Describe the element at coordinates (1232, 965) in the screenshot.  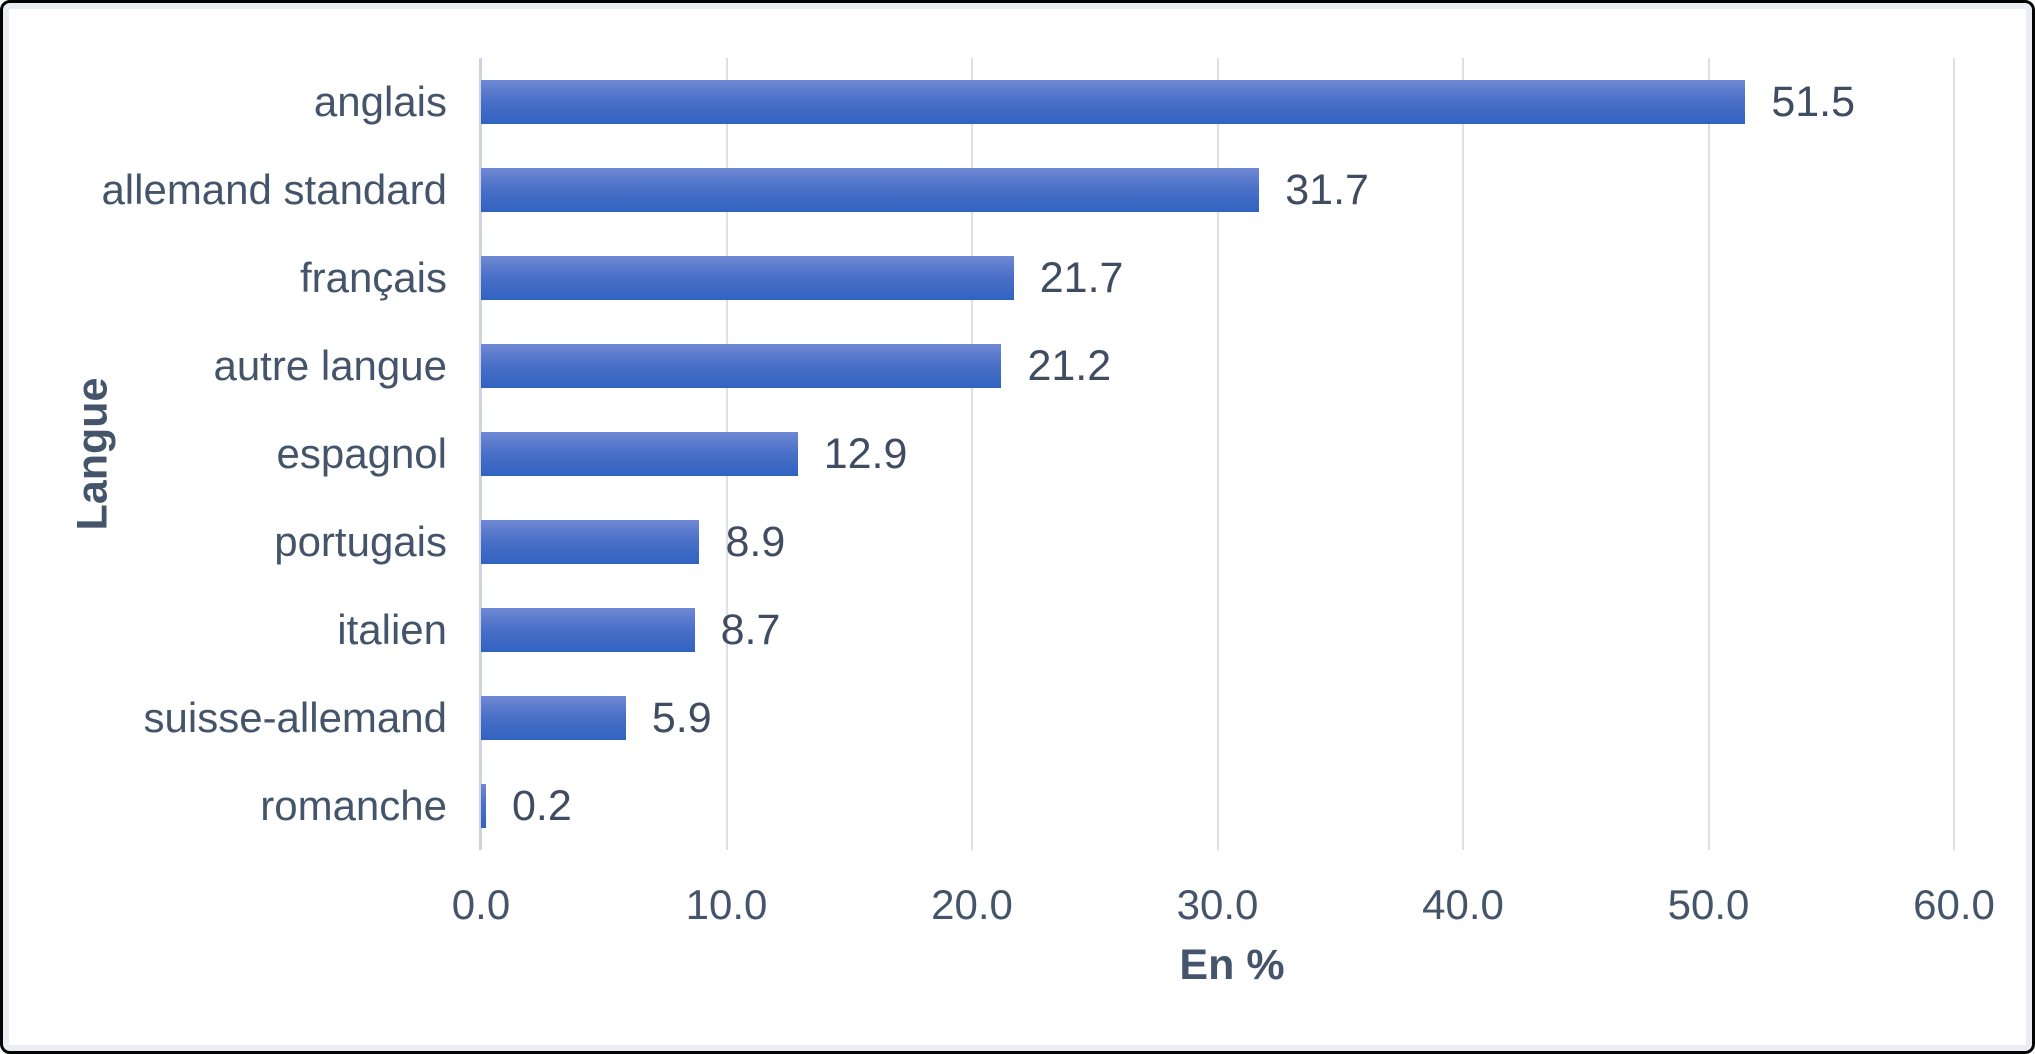
I see `x-axis-title: En %` at that location.